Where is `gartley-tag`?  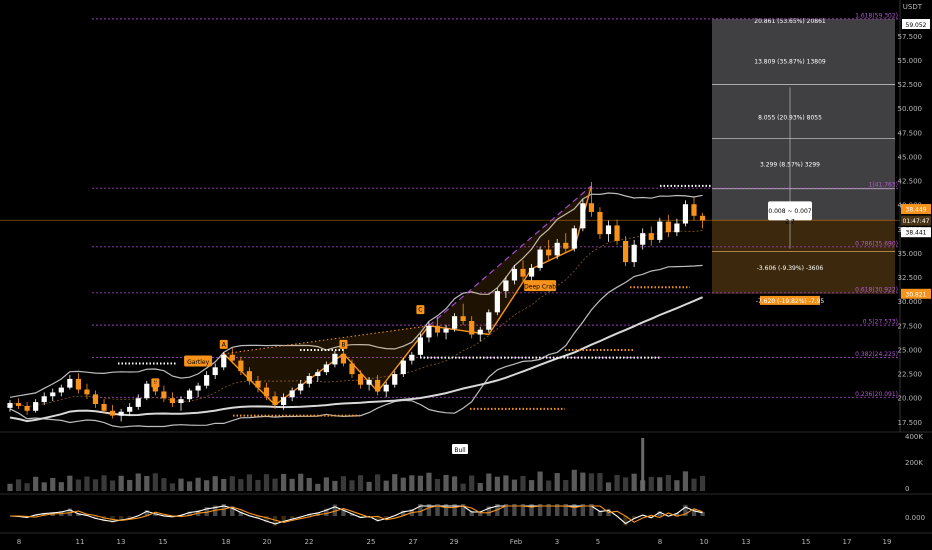 gartley-tag is located at coordinates (198, 361).